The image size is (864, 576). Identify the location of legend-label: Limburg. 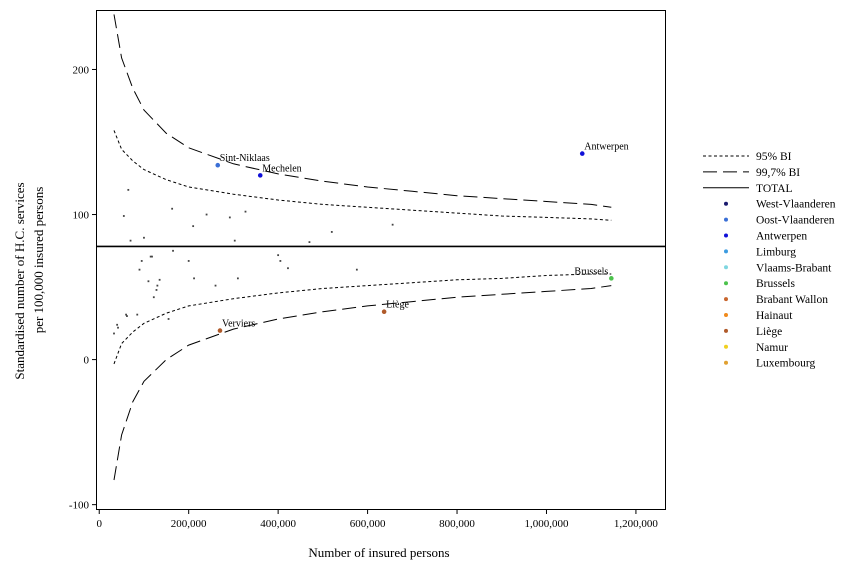
(776, 252).